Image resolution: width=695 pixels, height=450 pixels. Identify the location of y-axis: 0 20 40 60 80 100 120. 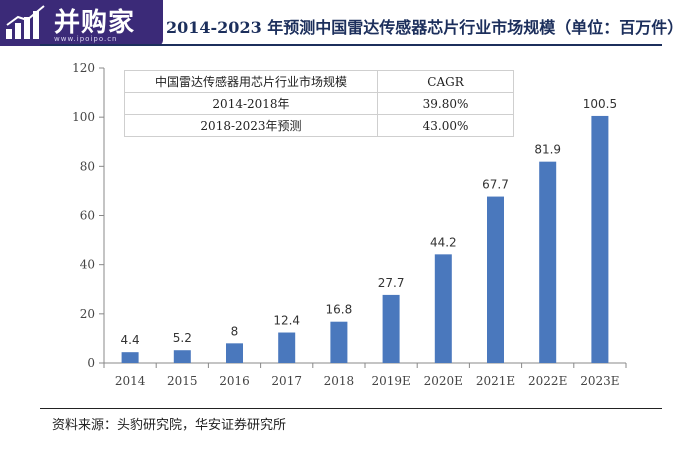
(88, 215).